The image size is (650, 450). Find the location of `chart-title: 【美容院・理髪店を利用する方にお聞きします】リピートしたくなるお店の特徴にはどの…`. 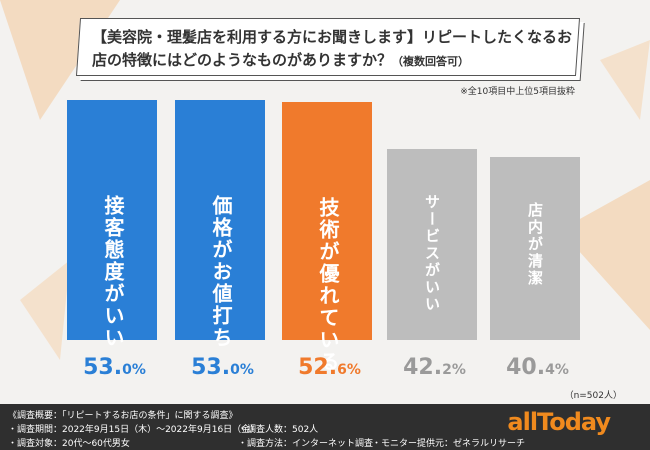

chart-title: 【美容院・理髪店を利用する方にお聞きします】リピートしたくなるお店の特徴にはどの… is located at coordinates (332, 48).